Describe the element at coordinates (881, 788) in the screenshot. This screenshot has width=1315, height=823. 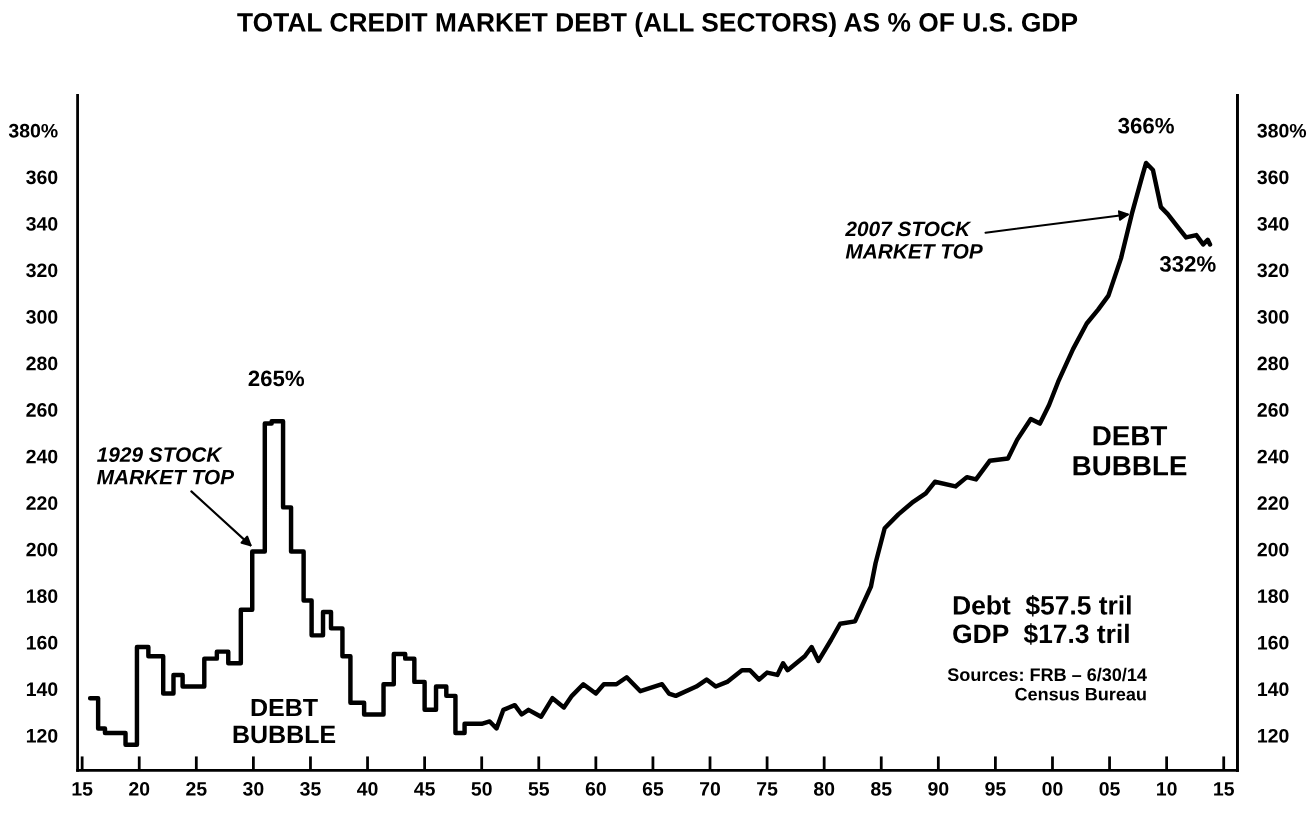
I see `x-tick-label: 85` at that location.